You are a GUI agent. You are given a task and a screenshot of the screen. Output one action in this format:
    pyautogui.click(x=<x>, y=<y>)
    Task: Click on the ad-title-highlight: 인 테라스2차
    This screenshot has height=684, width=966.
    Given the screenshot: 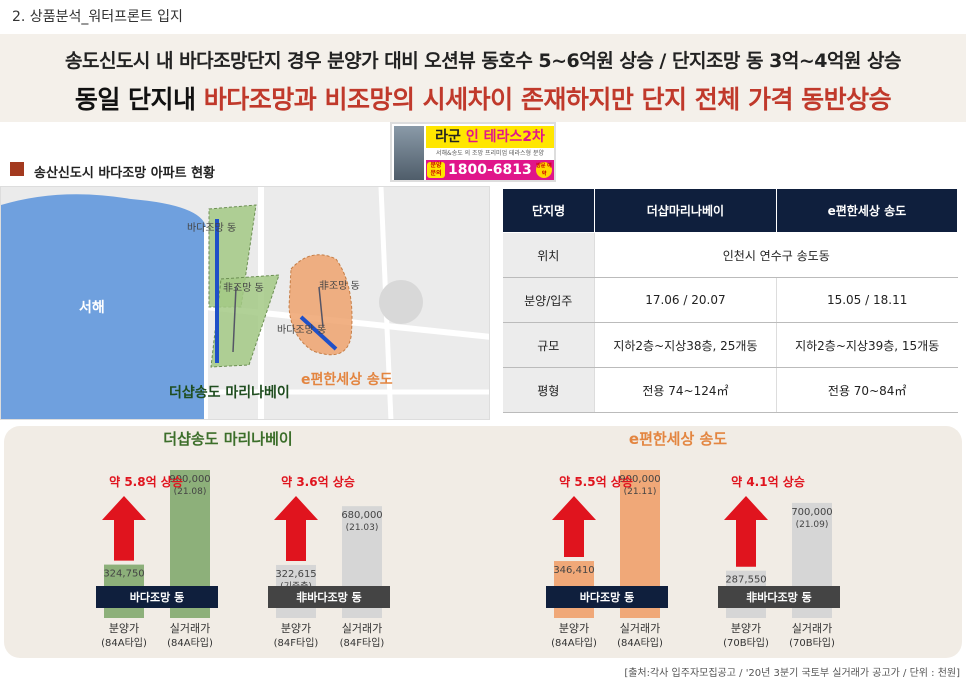 What is the action you would take?
    pyautogui.click(x=505, y=137)
    